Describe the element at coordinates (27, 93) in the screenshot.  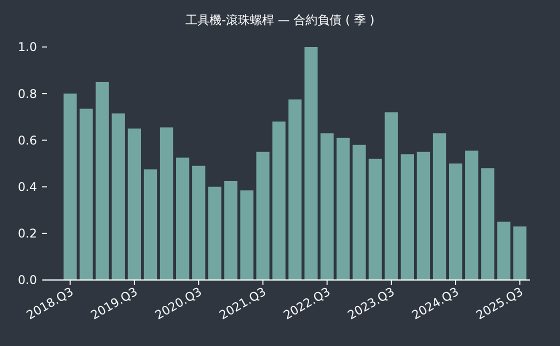
I see `y-tick-label: 0.8` at that location.